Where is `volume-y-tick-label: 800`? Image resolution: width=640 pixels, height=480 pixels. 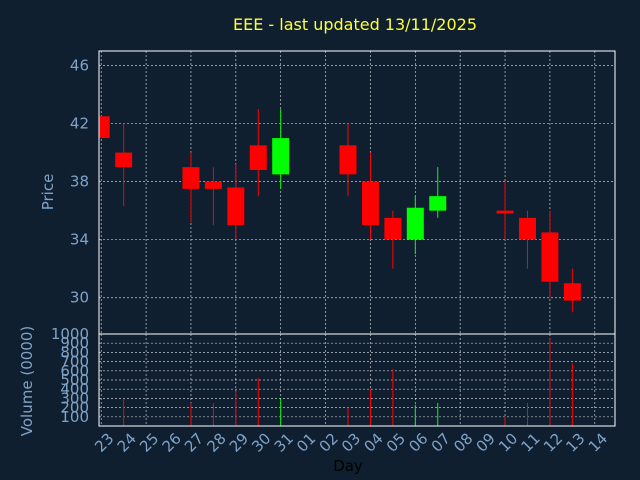
volume-y-tick-label: 800 is located at coordinates (74, 352).